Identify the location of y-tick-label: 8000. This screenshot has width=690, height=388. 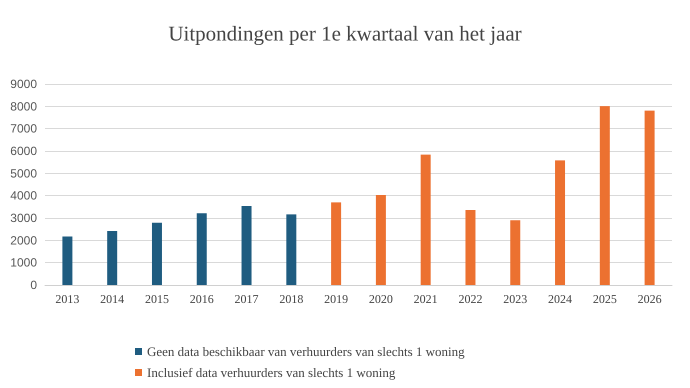
(24, 106).